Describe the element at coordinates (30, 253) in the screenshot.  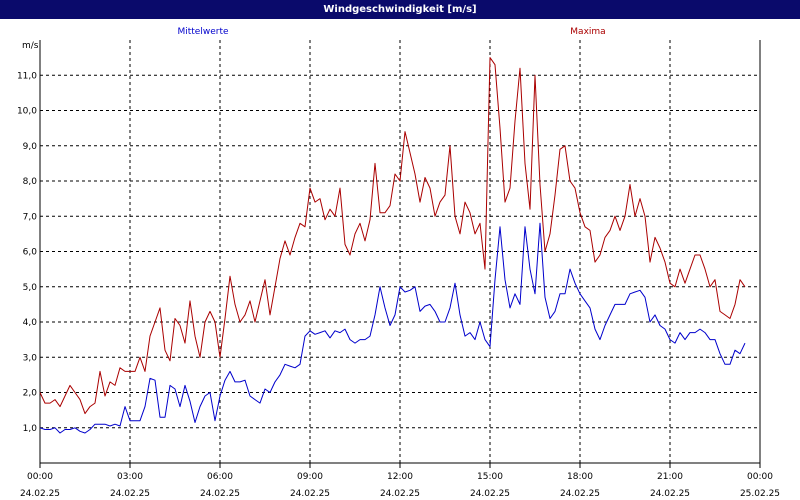
I see `y-tick-label: 6,0` at that location.